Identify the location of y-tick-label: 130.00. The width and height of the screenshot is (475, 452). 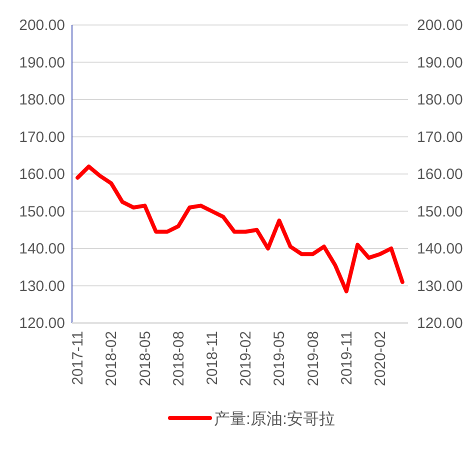
(42, 286).